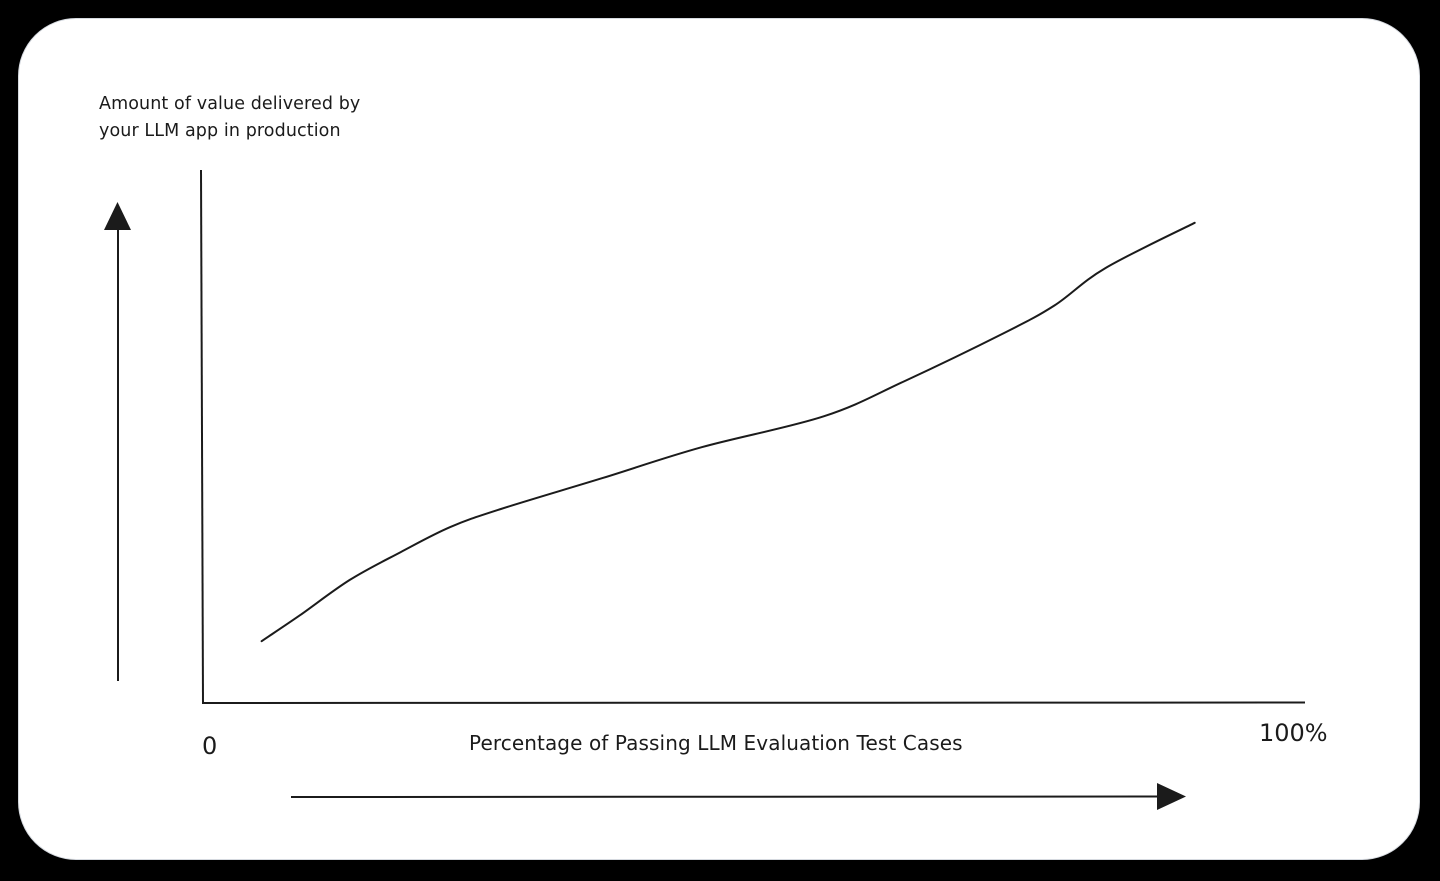 The height and width of the screenshot is (881, 1440). I want to click on x-tick-label-min: 0, so click(210, 746).